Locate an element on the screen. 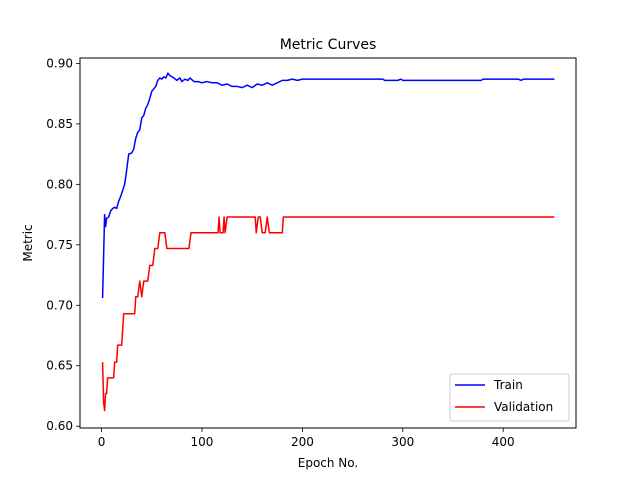  x-axis-ticks: 0 100 200 300 400 is located at coordinates (306, 438).